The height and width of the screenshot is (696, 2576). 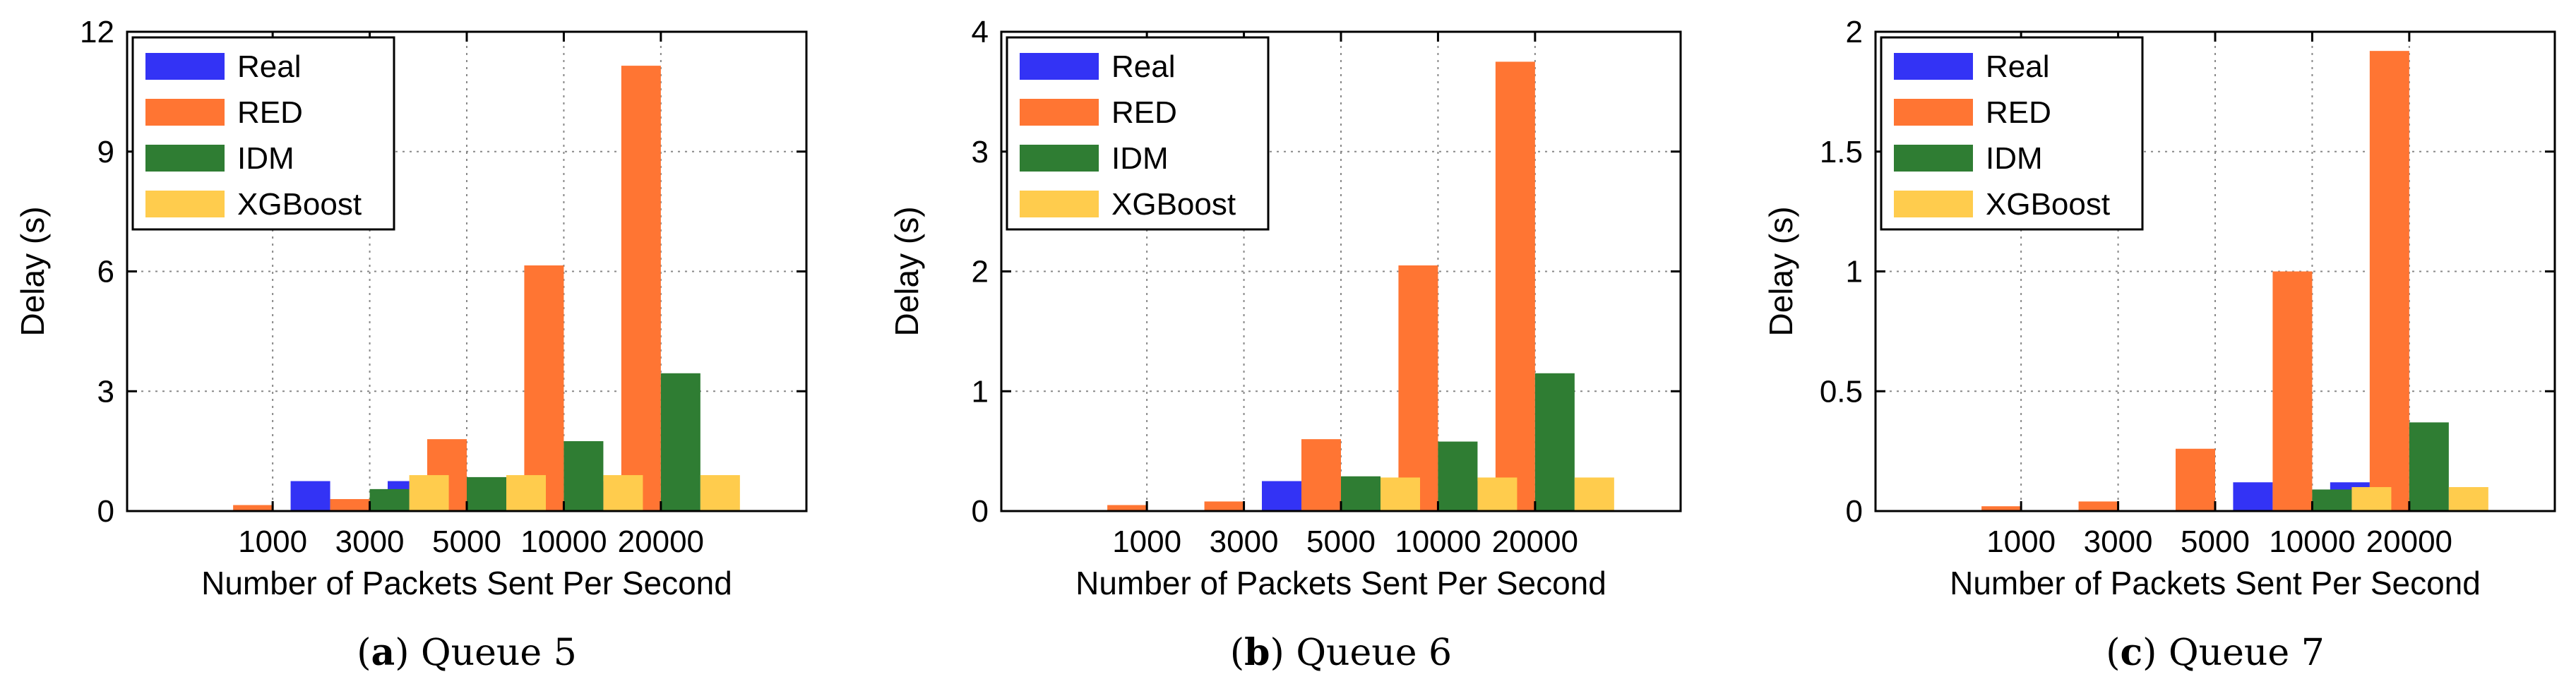 I want to click on y-tick-label: 1.5, so click(x=1841, y=152).